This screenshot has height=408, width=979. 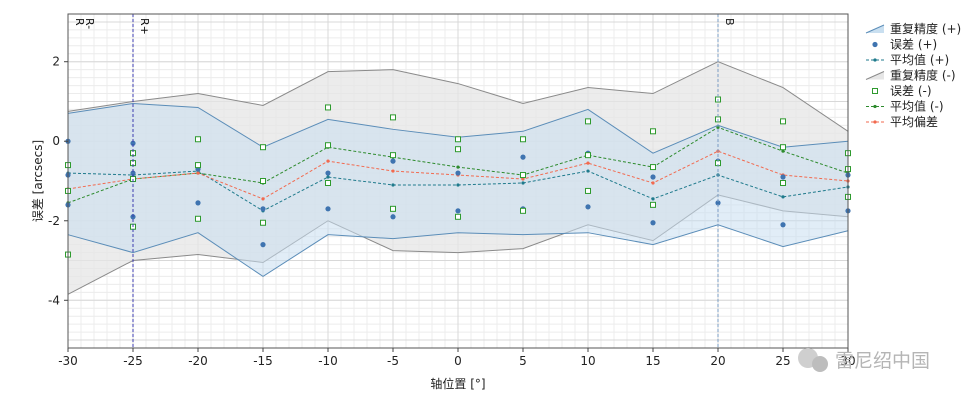 I want to click on mean-minus-legend-swatch-dot, so click(x=875, y=106).